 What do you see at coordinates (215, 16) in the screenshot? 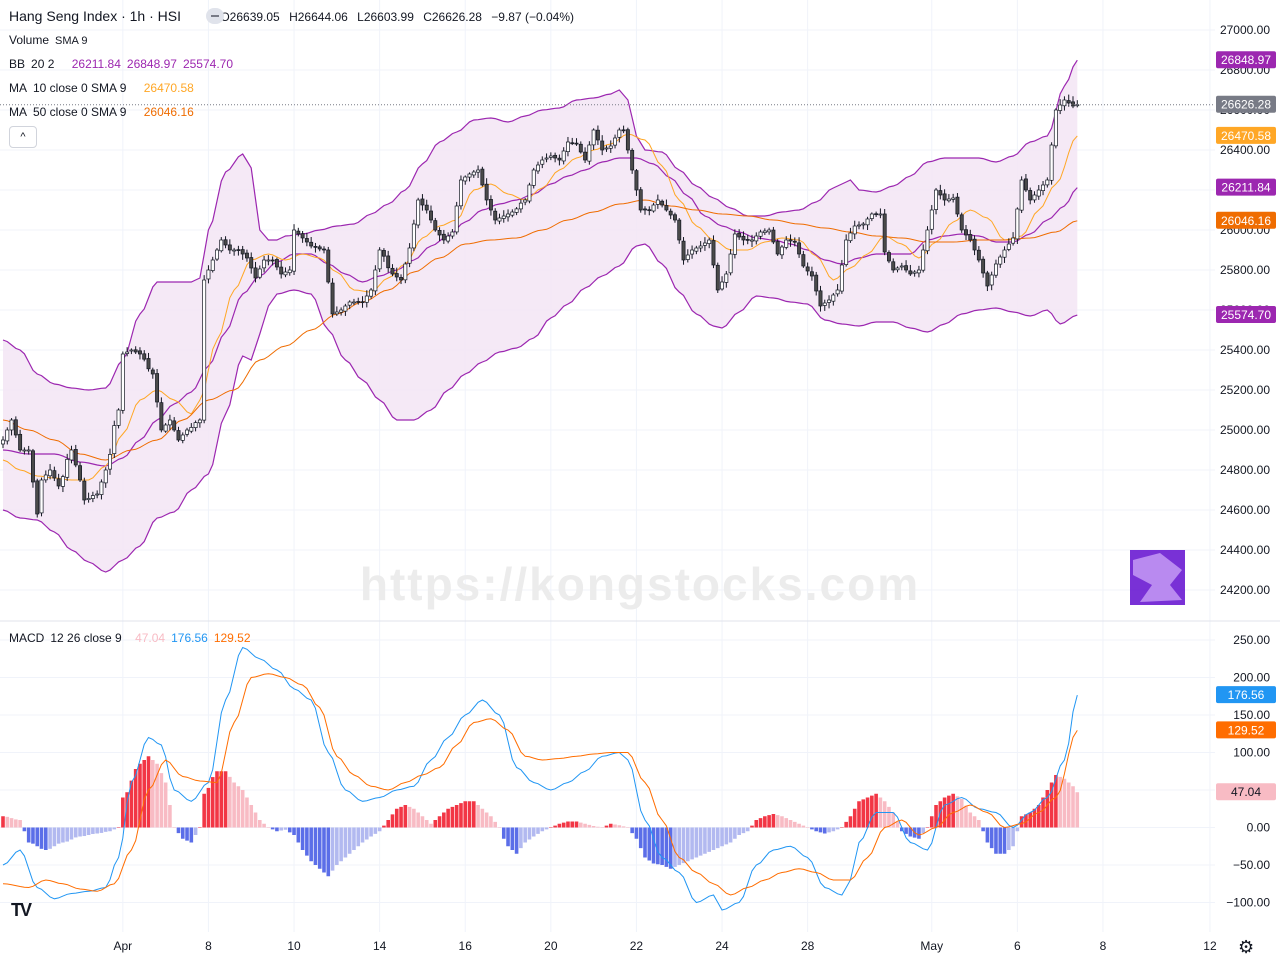
I see `hide-icon` at bounding box center [215, 16].